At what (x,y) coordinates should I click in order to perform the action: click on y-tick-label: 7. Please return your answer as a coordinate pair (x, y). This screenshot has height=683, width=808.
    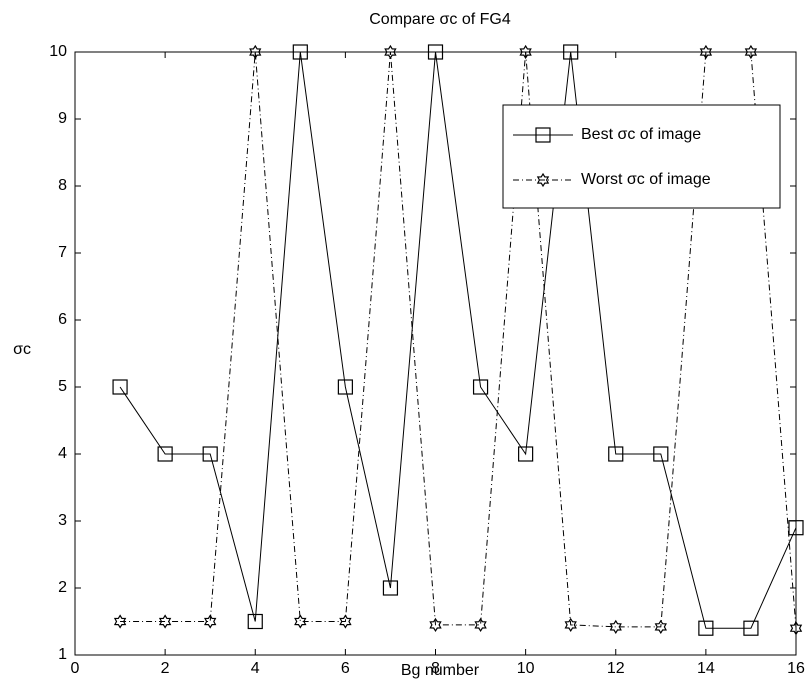
    Looking at the image, I should click on (62, 252).